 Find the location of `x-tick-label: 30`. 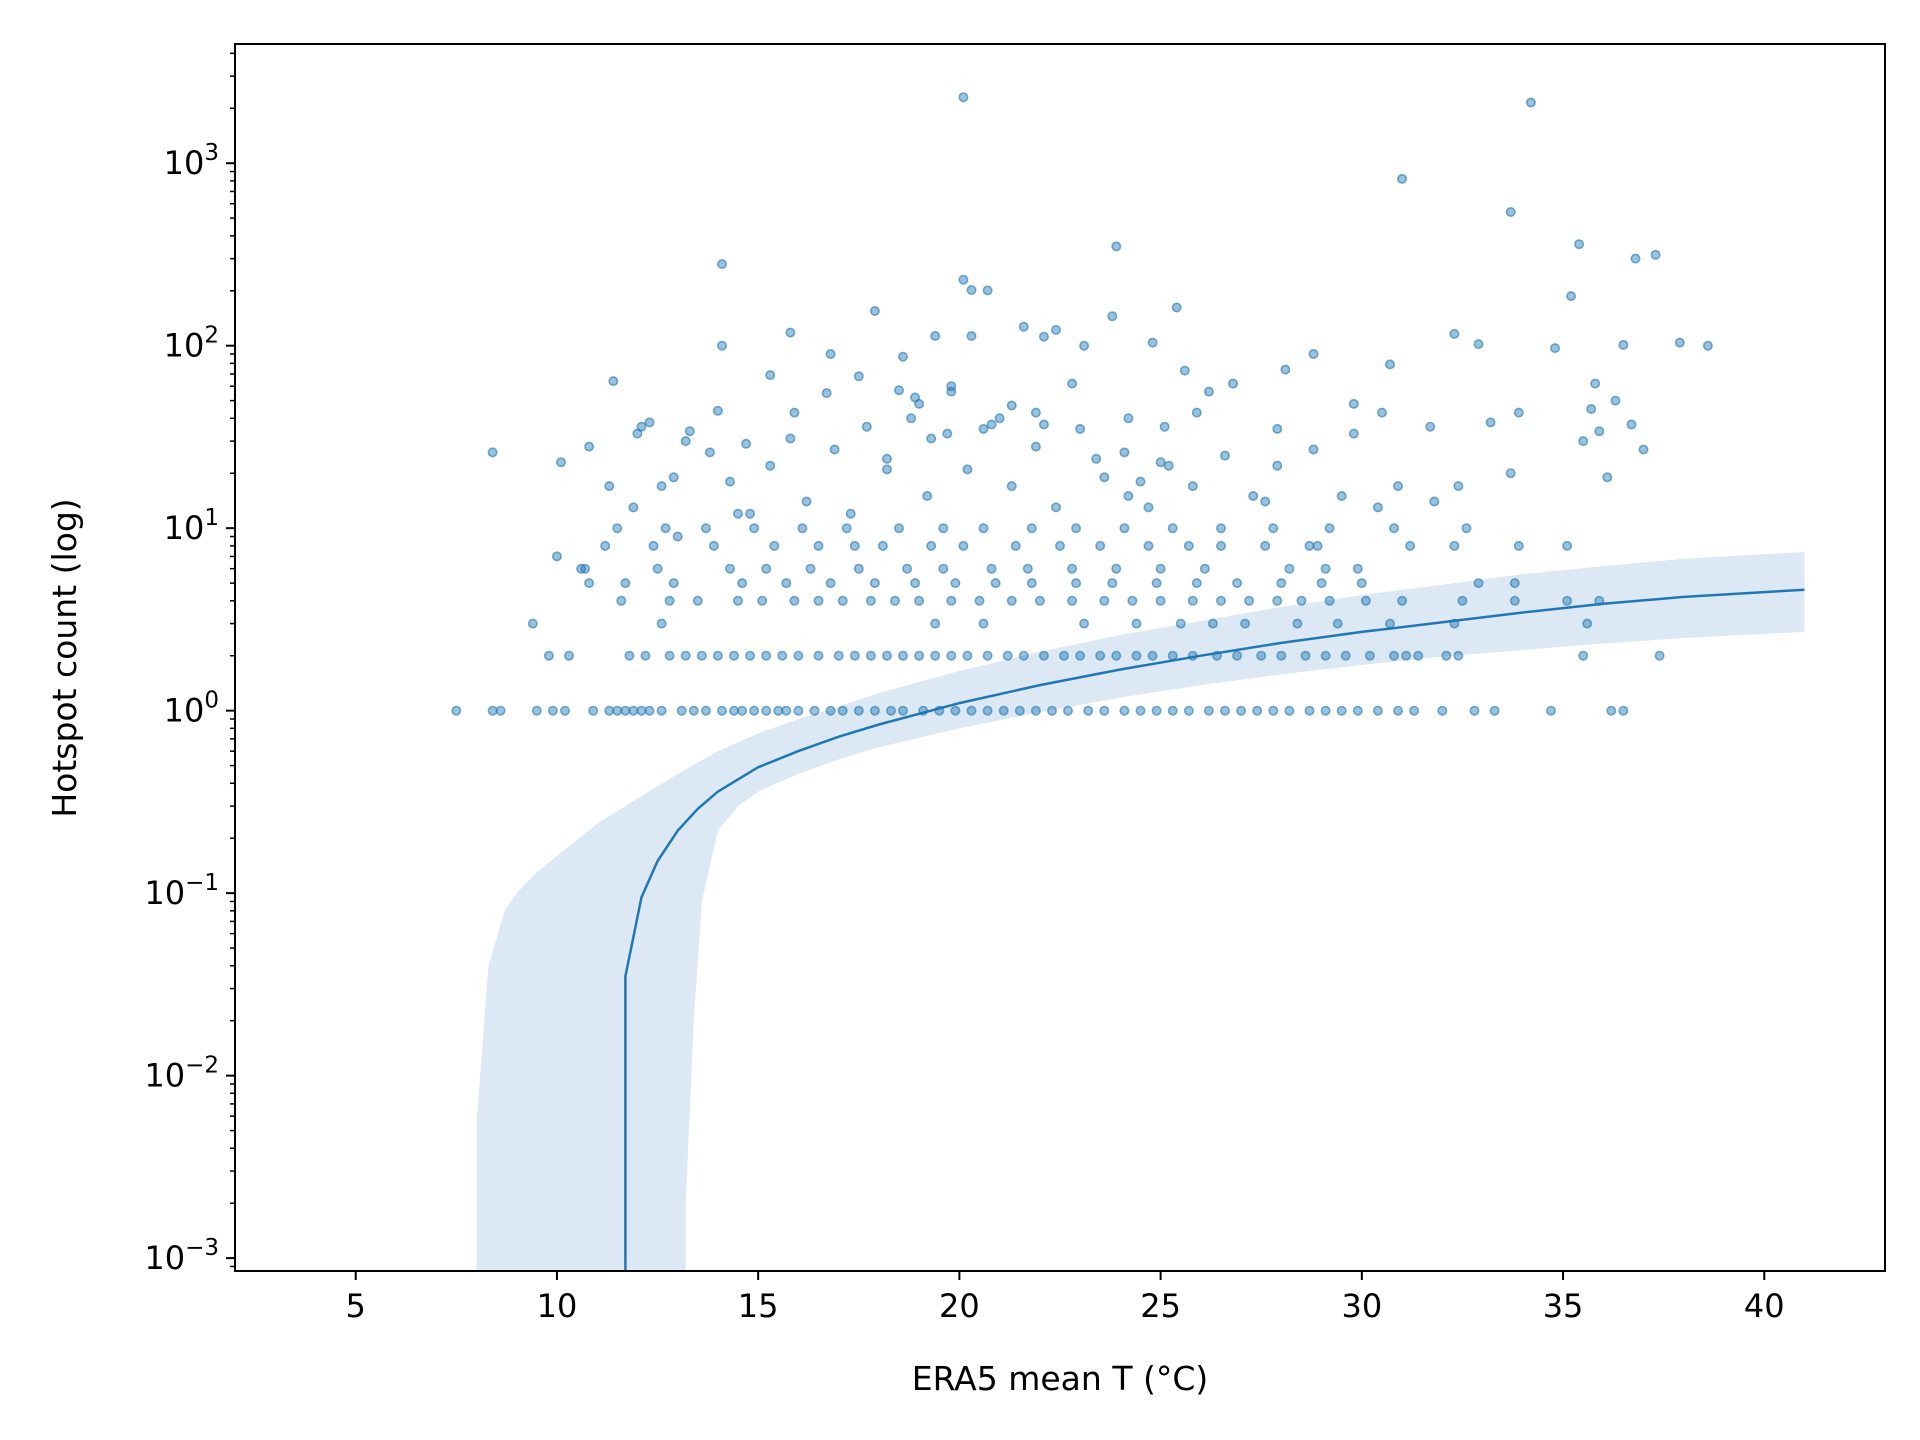

x-tick-label: 30 is located at coordinates (1361, 1306).